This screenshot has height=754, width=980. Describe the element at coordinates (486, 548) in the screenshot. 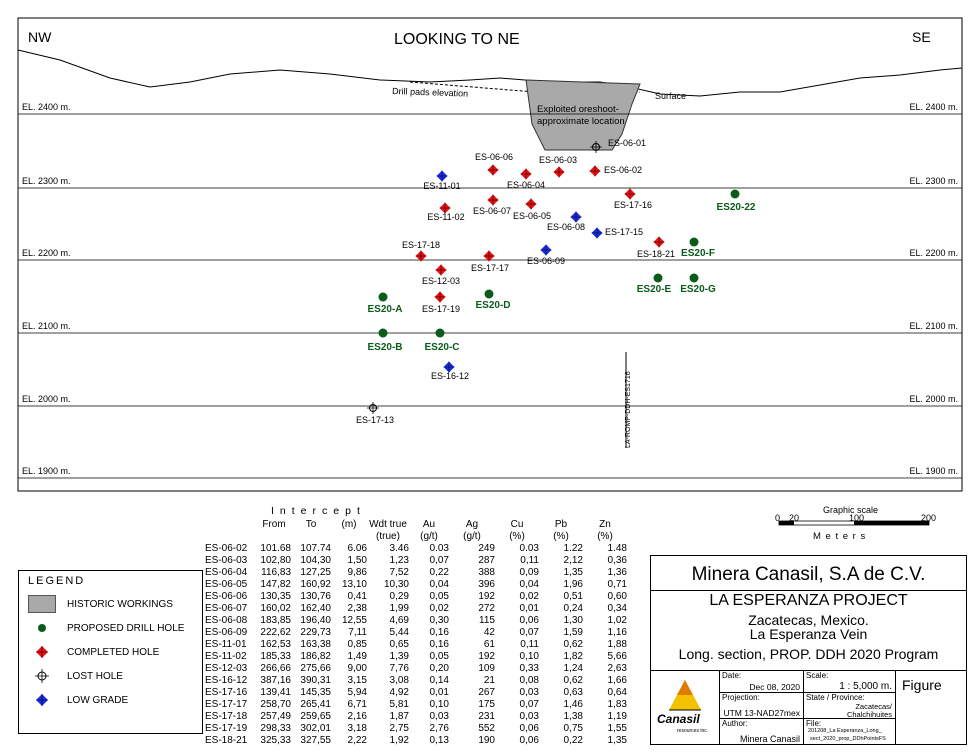

I see `table-cell: 249` at that location.